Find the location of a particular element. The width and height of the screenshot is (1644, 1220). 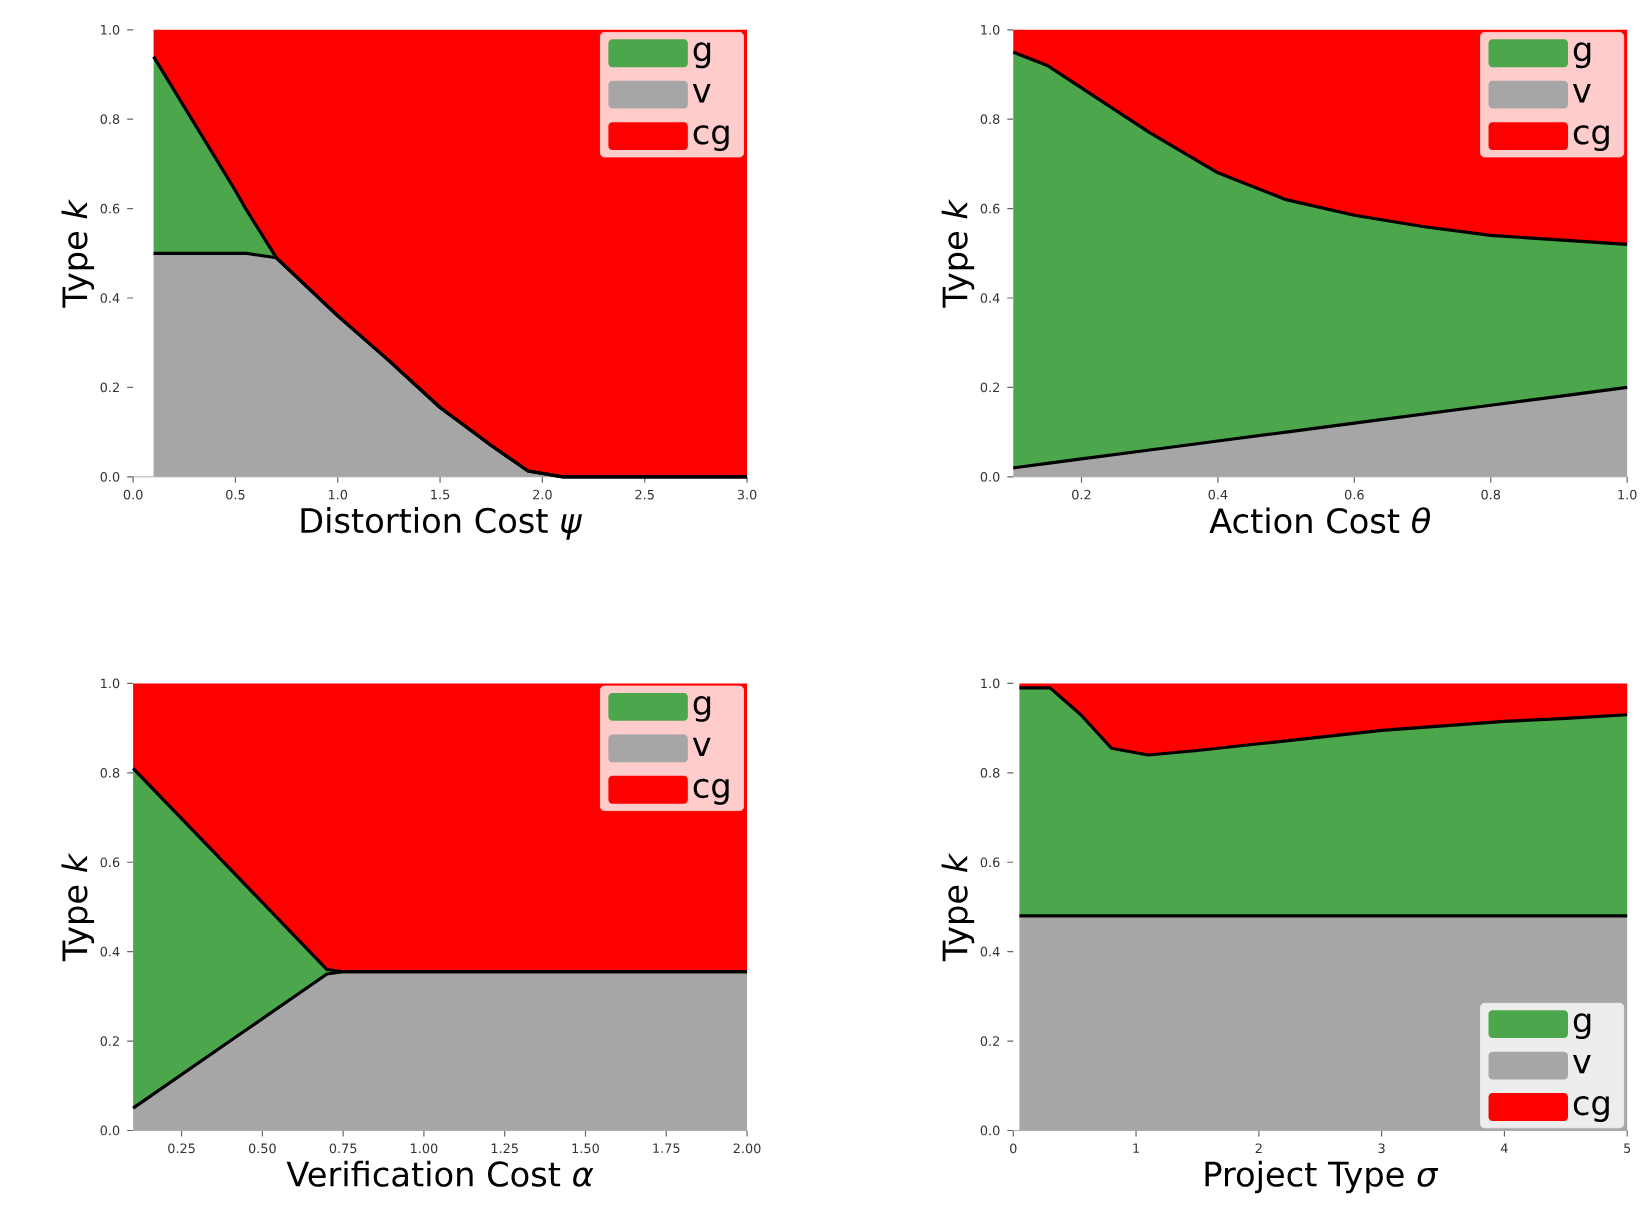

x-axis-title: Distortion Cost ψ is located at coordinates (441, 523).